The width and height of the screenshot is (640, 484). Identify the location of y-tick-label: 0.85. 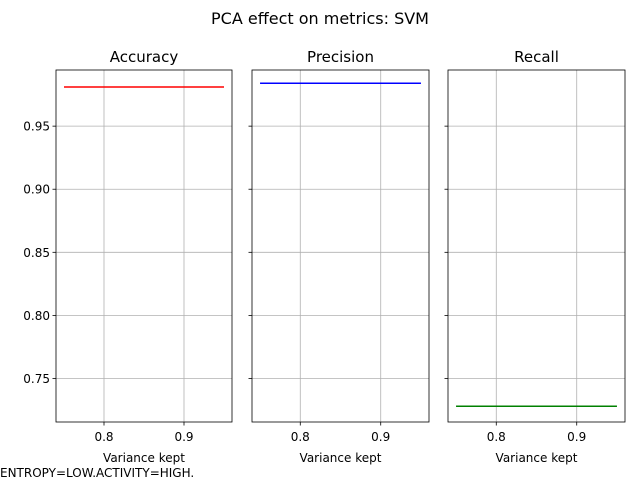
(36, 253).